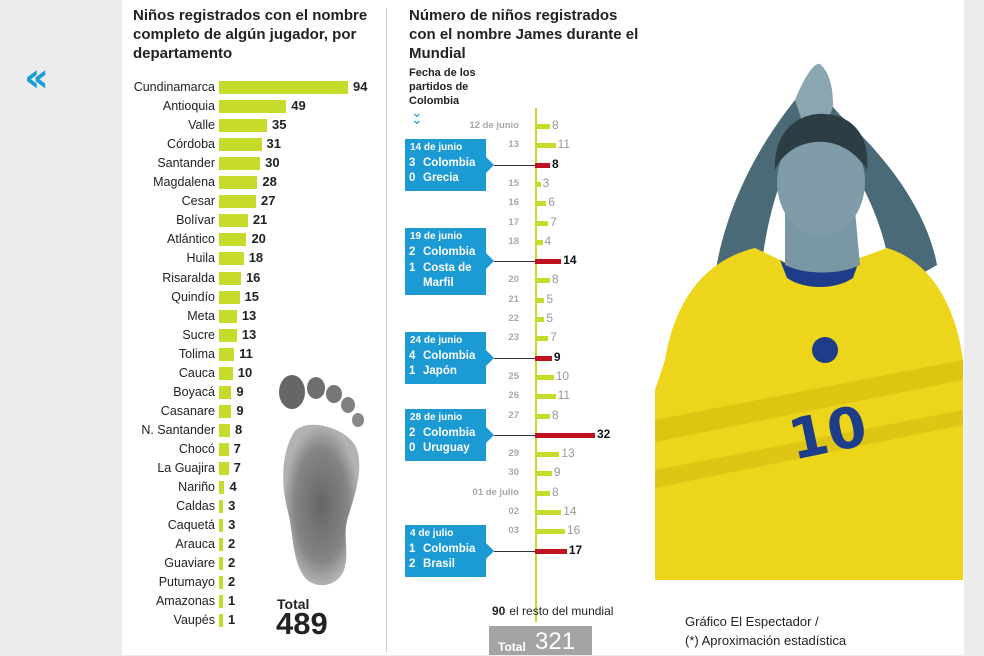 The height and width of the screenshot is (656, 984). I want to click on department-label: Risaralda, so click(188, 277).